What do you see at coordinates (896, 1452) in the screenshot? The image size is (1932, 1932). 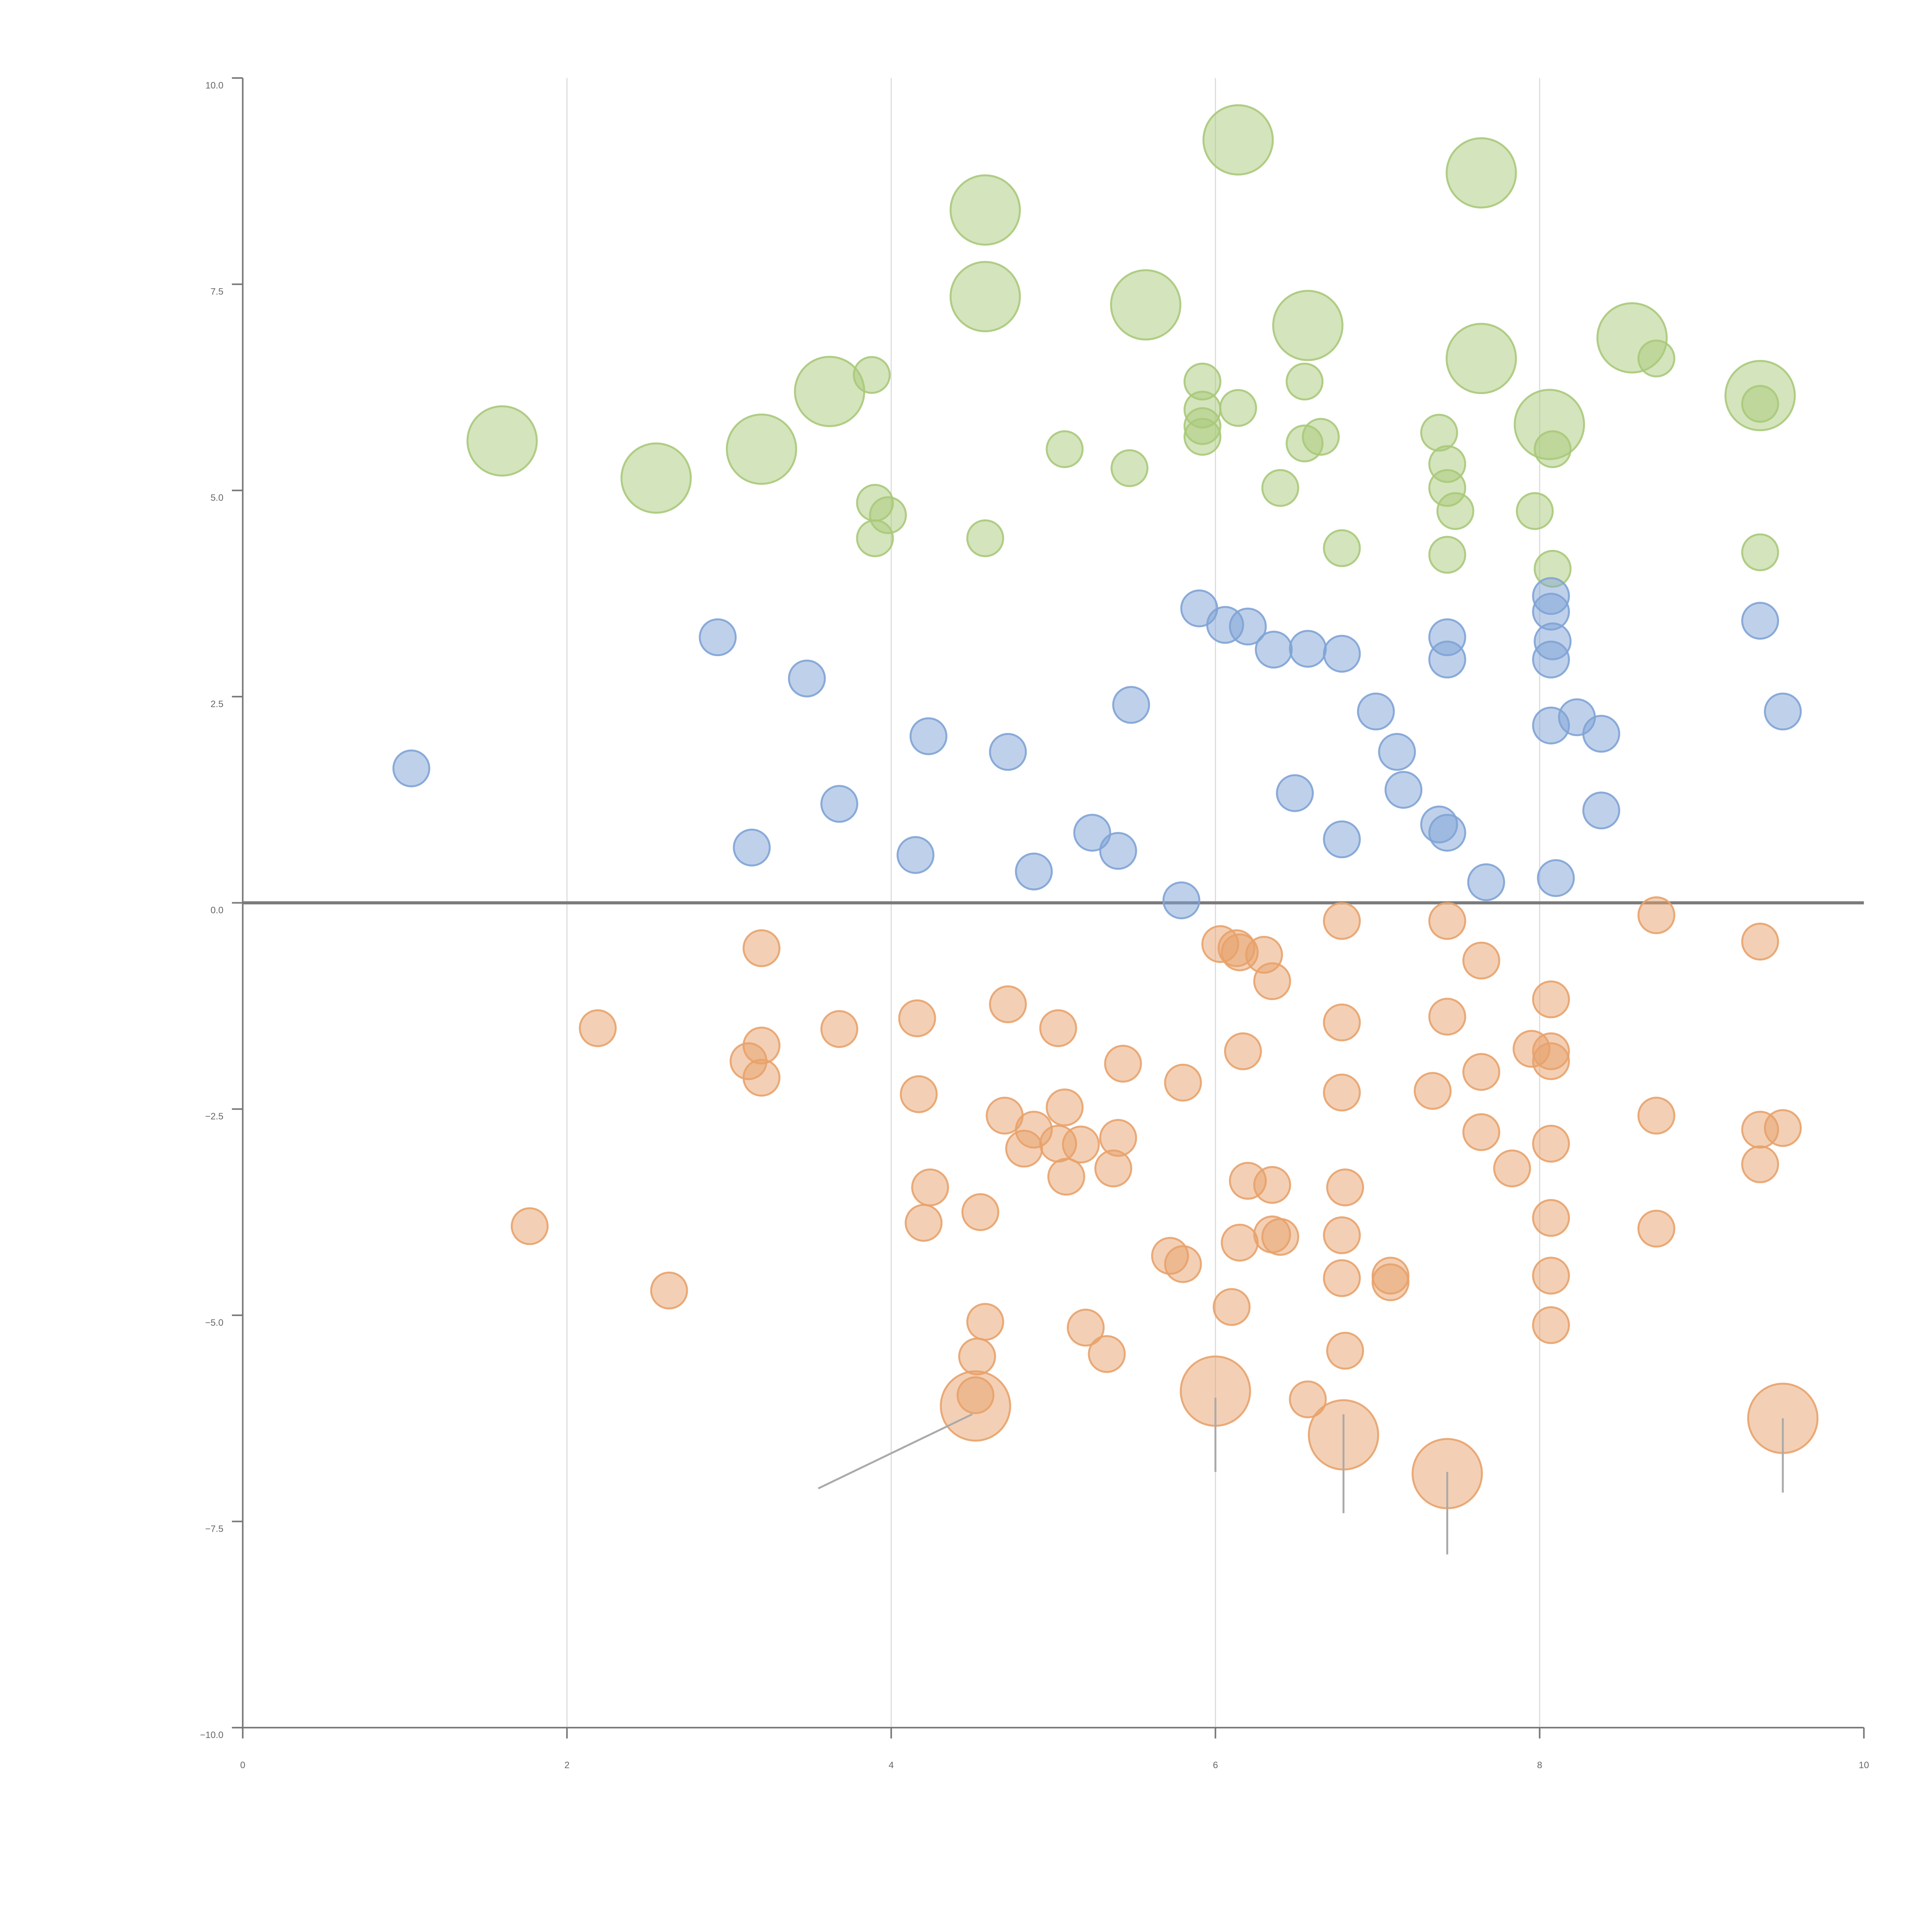 I see `leader-line` at bounding box center [896, 1452].